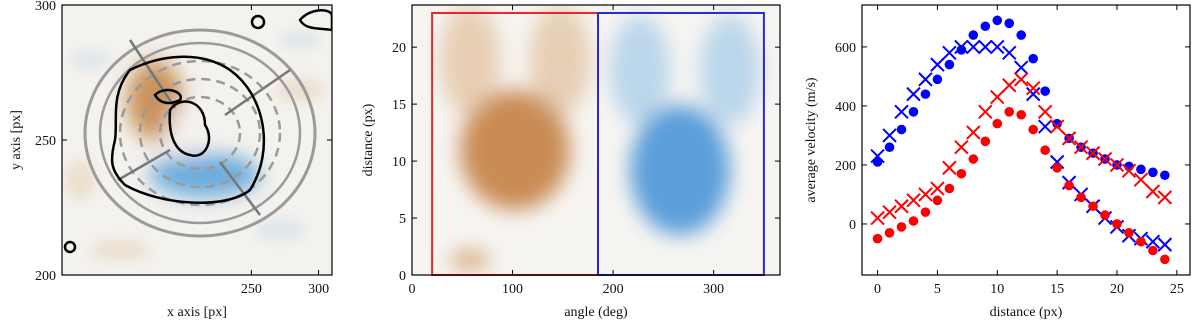 Image resolution: width=1200 pixels, height=323 pixels. Describe the element at coordinates (399, 105) in the screenshot. I see `y-tick-label: 15` at that location.